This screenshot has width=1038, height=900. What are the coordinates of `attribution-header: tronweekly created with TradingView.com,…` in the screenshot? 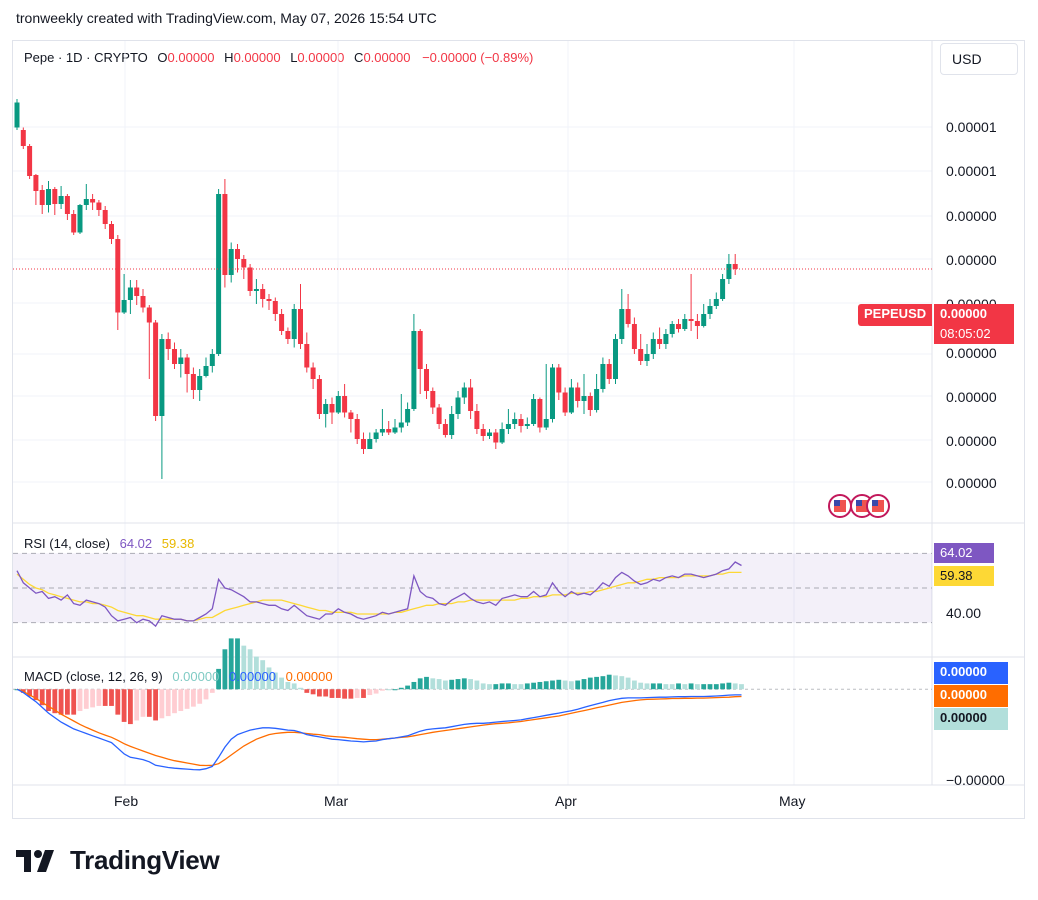 It's located at (226, 18).